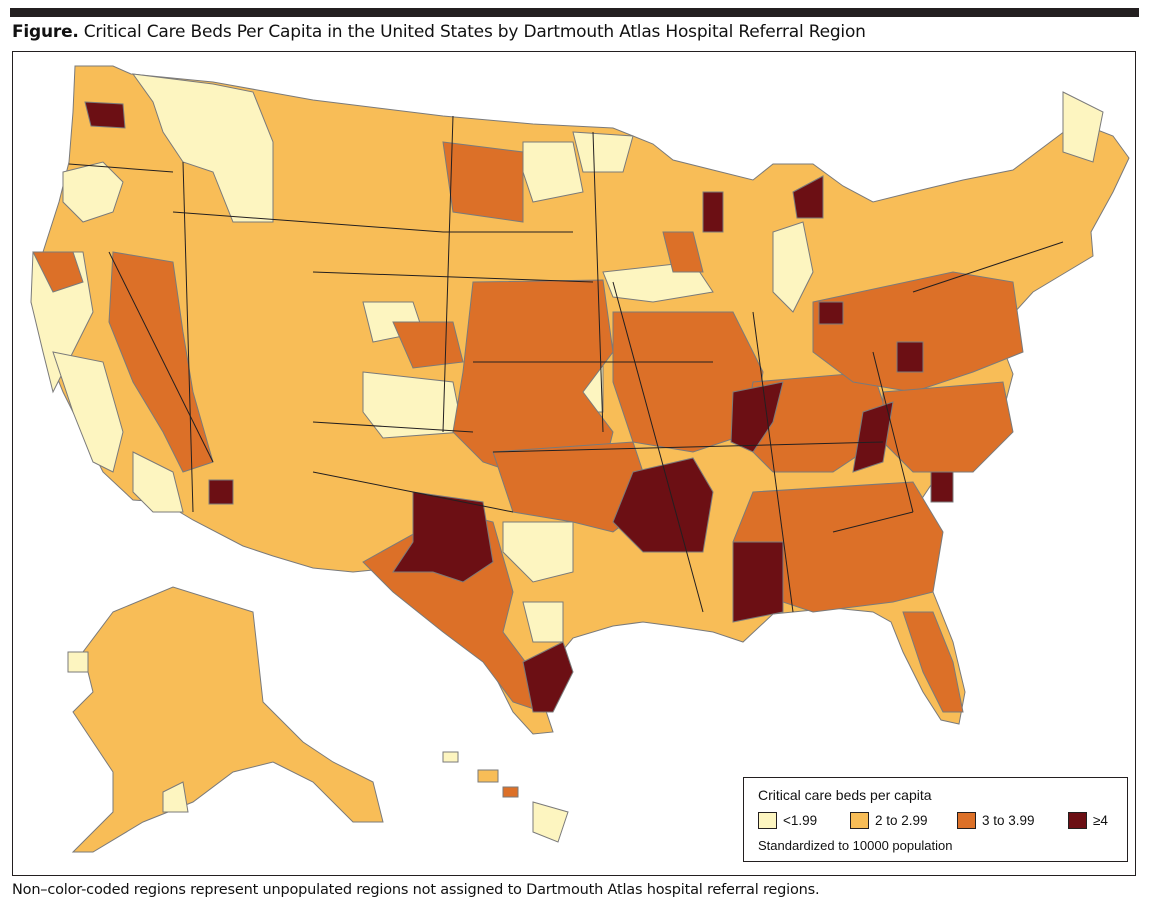  What do you see at coordinates (158, 482) in the screenshot?
I see `region-light-ca-south` at bounding box center [158, 482].